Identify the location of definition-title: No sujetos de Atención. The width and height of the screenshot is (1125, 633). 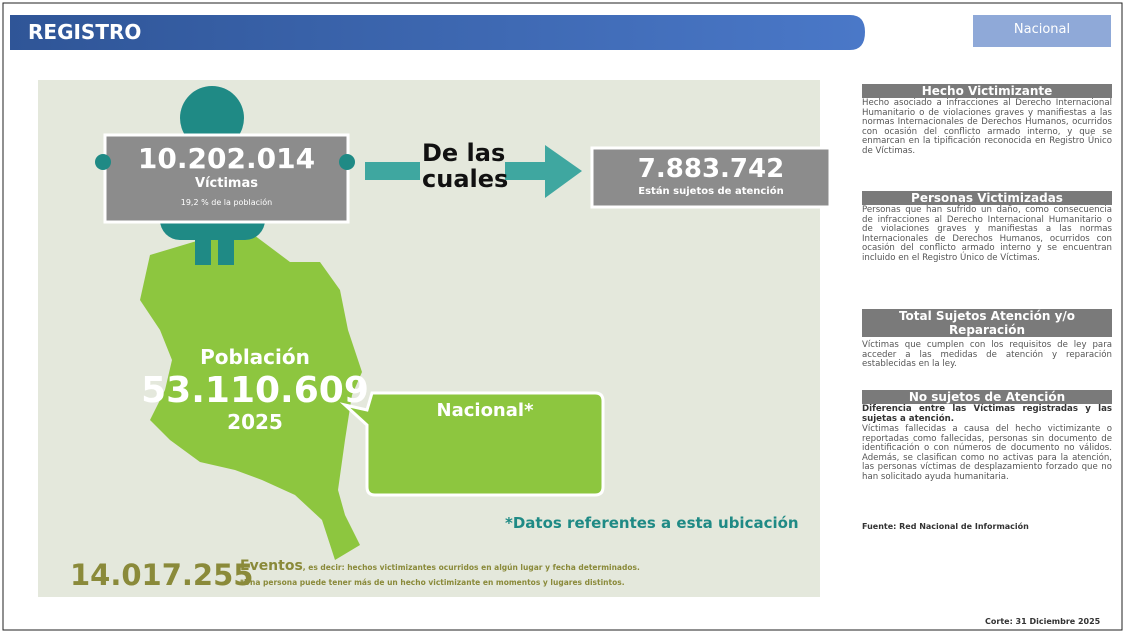
(987, 397).